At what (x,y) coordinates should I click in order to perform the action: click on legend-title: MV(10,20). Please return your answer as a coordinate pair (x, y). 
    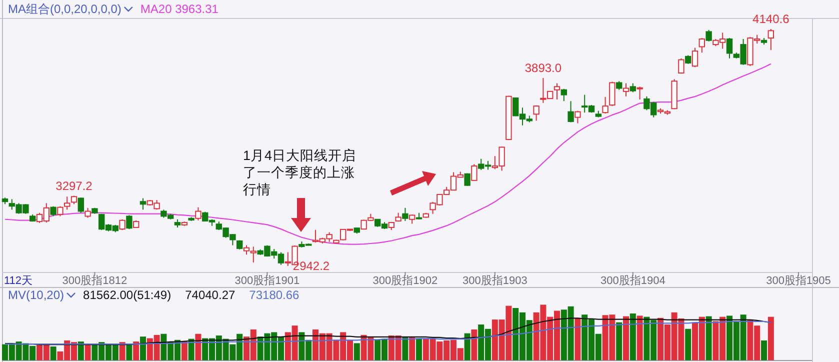
    Looking at the image, I should click on (36, 295).